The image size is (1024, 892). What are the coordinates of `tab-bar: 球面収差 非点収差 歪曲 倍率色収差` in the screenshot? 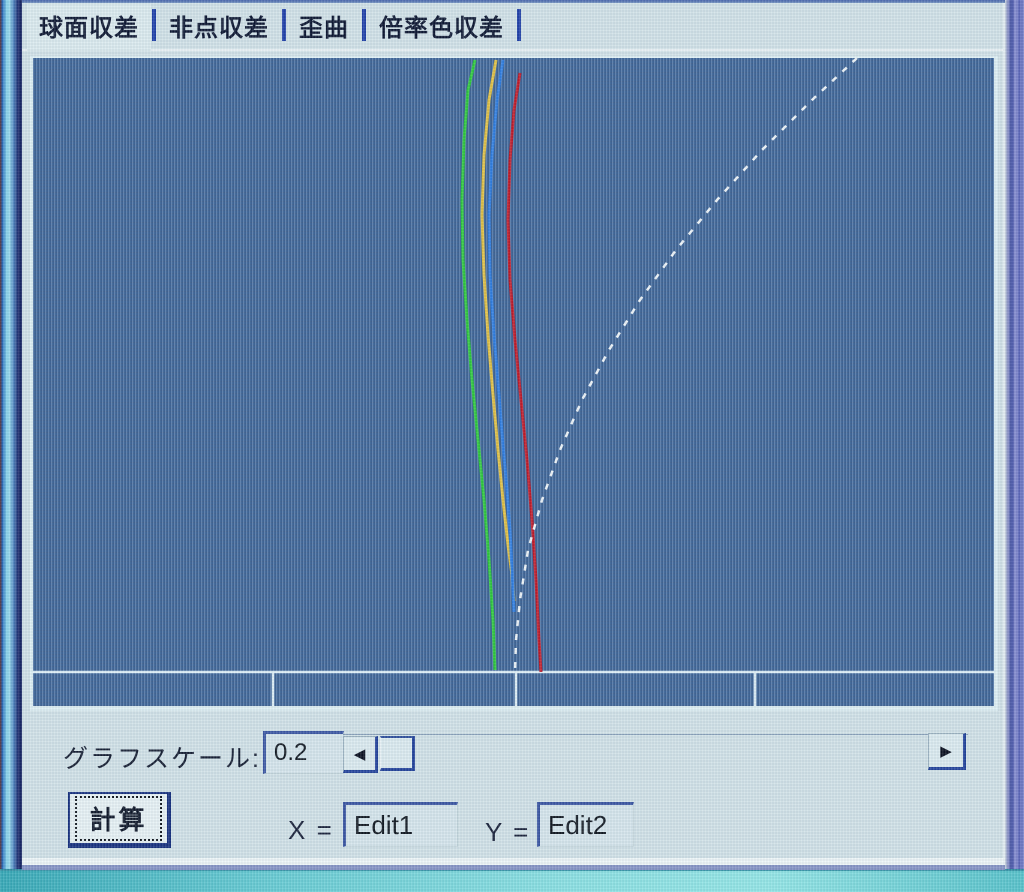 It's located at (513, 27).